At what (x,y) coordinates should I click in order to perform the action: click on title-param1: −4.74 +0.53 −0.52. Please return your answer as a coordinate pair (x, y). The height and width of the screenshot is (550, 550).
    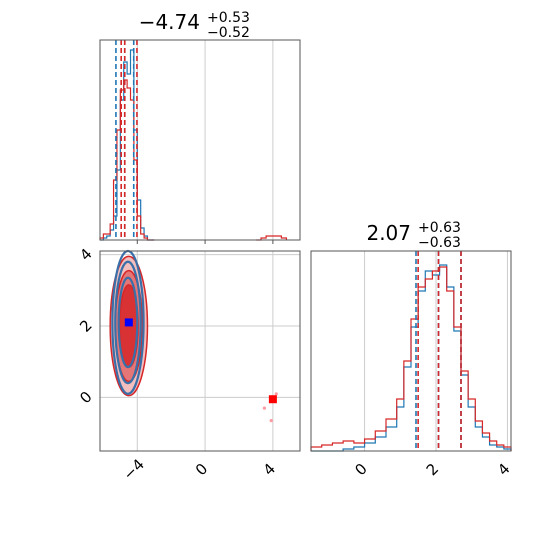
    Looking at the image, I should click on (194, 25).